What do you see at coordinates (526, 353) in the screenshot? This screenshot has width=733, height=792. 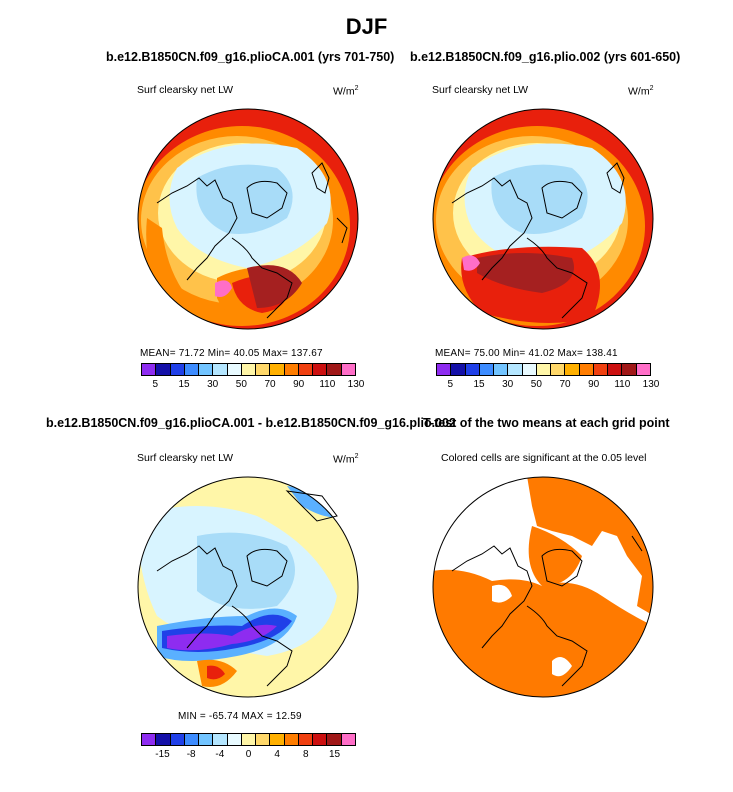 I see `panel2-stats: MEAN= 75.00 Min= 41.02 Max= 138.41` at bounding box center [526, 353].